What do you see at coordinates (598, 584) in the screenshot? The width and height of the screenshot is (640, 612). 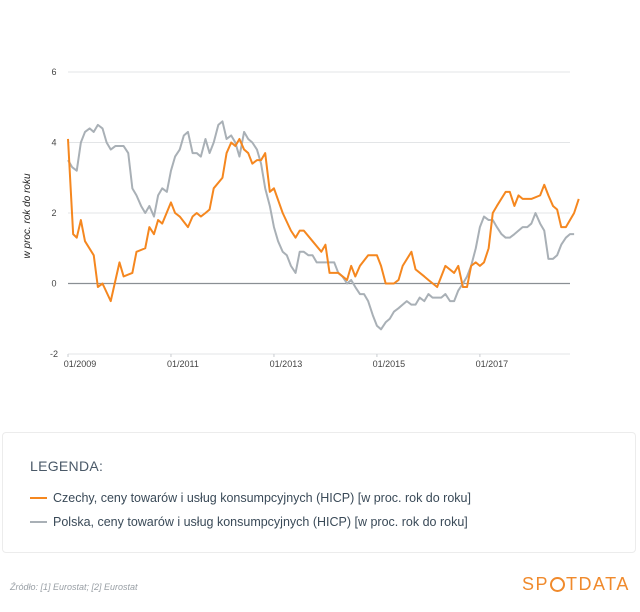 I see `logo-text-right: TDATA` at bounding box center [598, 584].